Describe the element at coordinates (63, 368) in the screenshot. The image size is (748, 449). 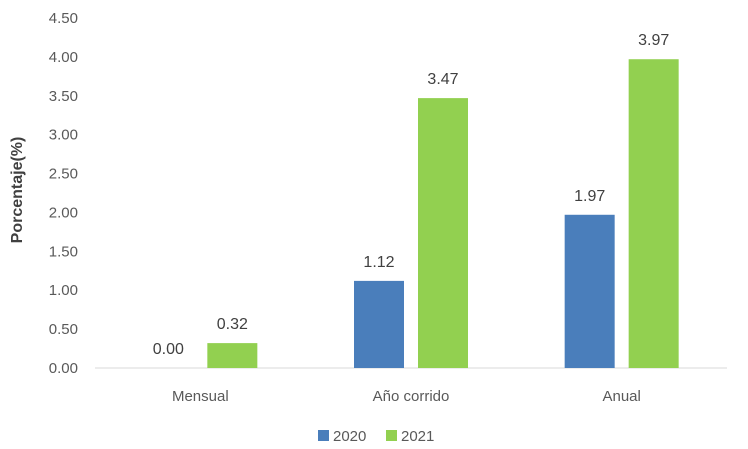
I see `y-tick-label: 0.00` at that location.